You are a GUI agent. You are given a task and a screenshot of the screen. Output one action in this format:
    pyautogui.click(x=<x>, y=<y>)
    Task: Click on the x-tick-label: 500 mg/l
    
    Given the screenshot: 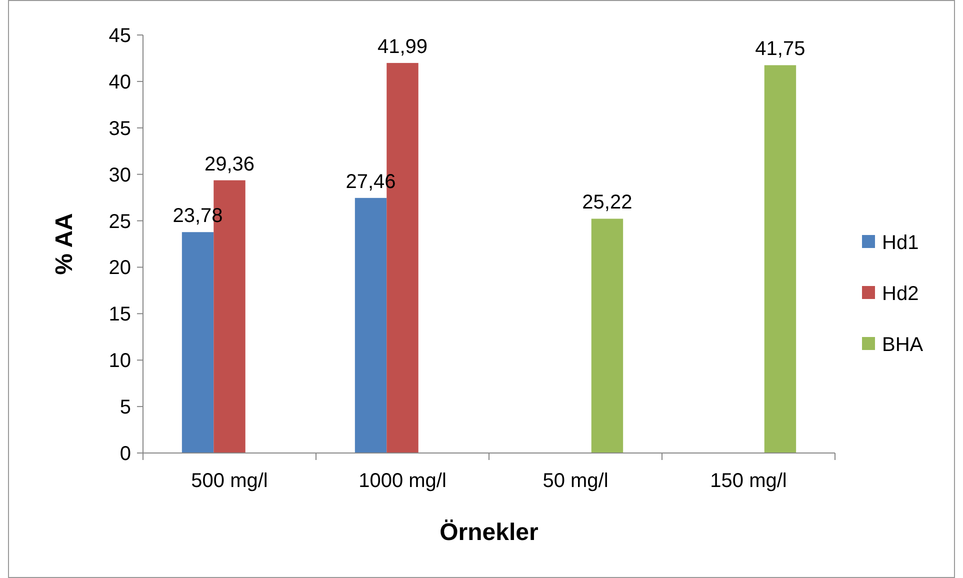 What is the action you would take?
    pyautogui.click(x=229, y=481)
    